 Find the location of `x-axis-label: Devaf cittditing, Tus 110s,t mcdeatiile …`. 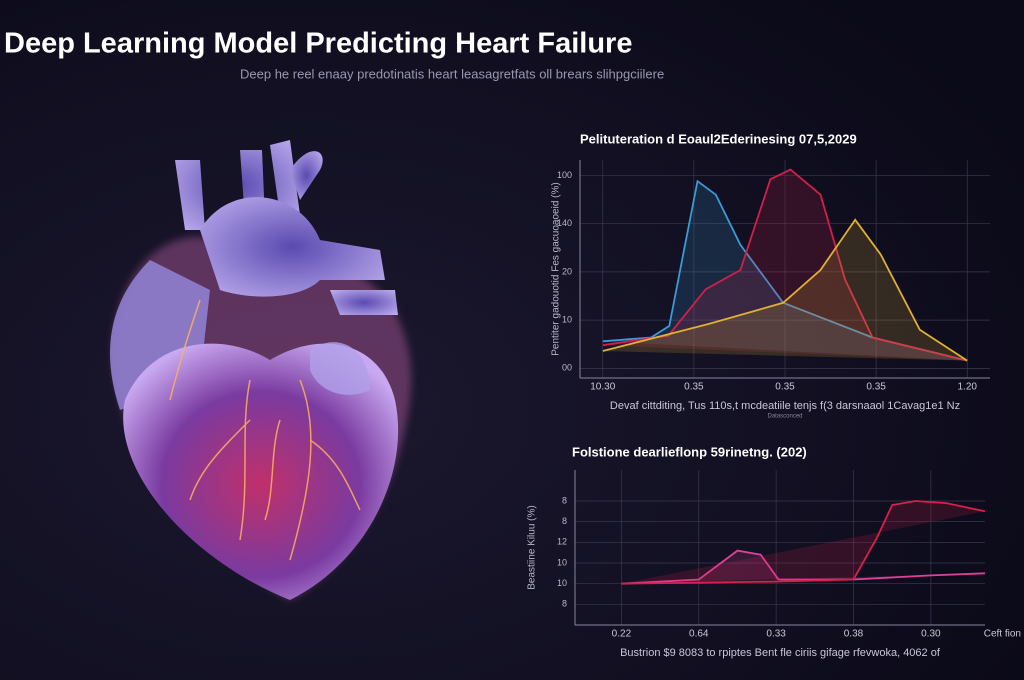

x-axis-label: Devaf cittditing, Tus 110s,t mcdeatiile … is located at coordinates (785, 406).